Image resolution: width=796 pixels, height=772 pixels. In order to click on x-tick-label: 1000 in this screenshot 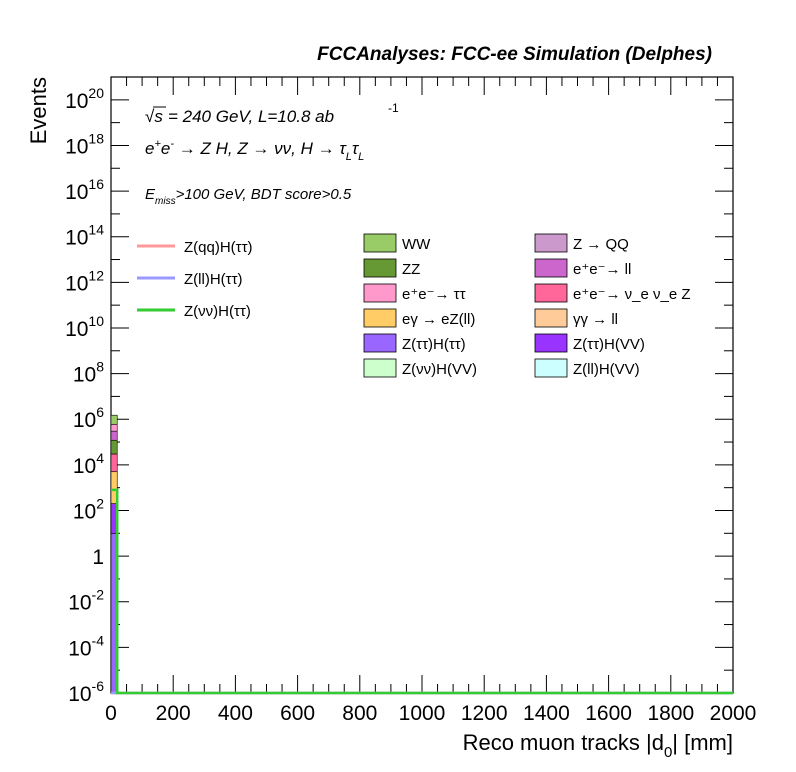, I will do `click(422, 713)`.